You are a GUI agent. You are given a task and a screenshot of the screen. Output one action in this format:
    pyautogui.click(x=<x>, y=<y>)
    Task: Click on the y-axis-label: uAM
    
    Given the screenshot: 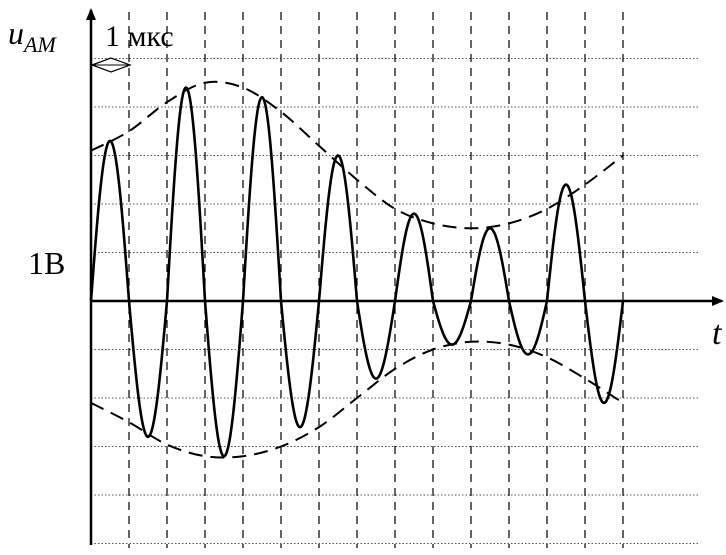 What is the action you would take?
    pyautogui.click(x=32, y=36)
    